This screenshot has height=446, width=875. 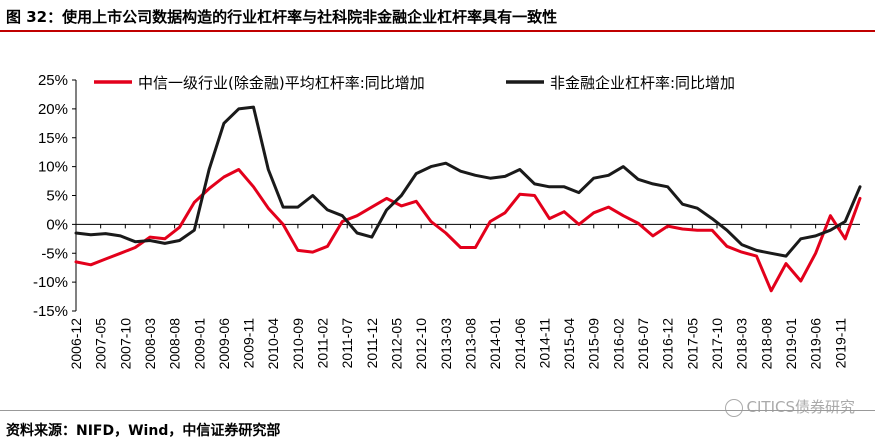 What do you see at coordinates (733, 407) in the screenshot?
I see `wechat-icon` at bounding box center [733, 407].